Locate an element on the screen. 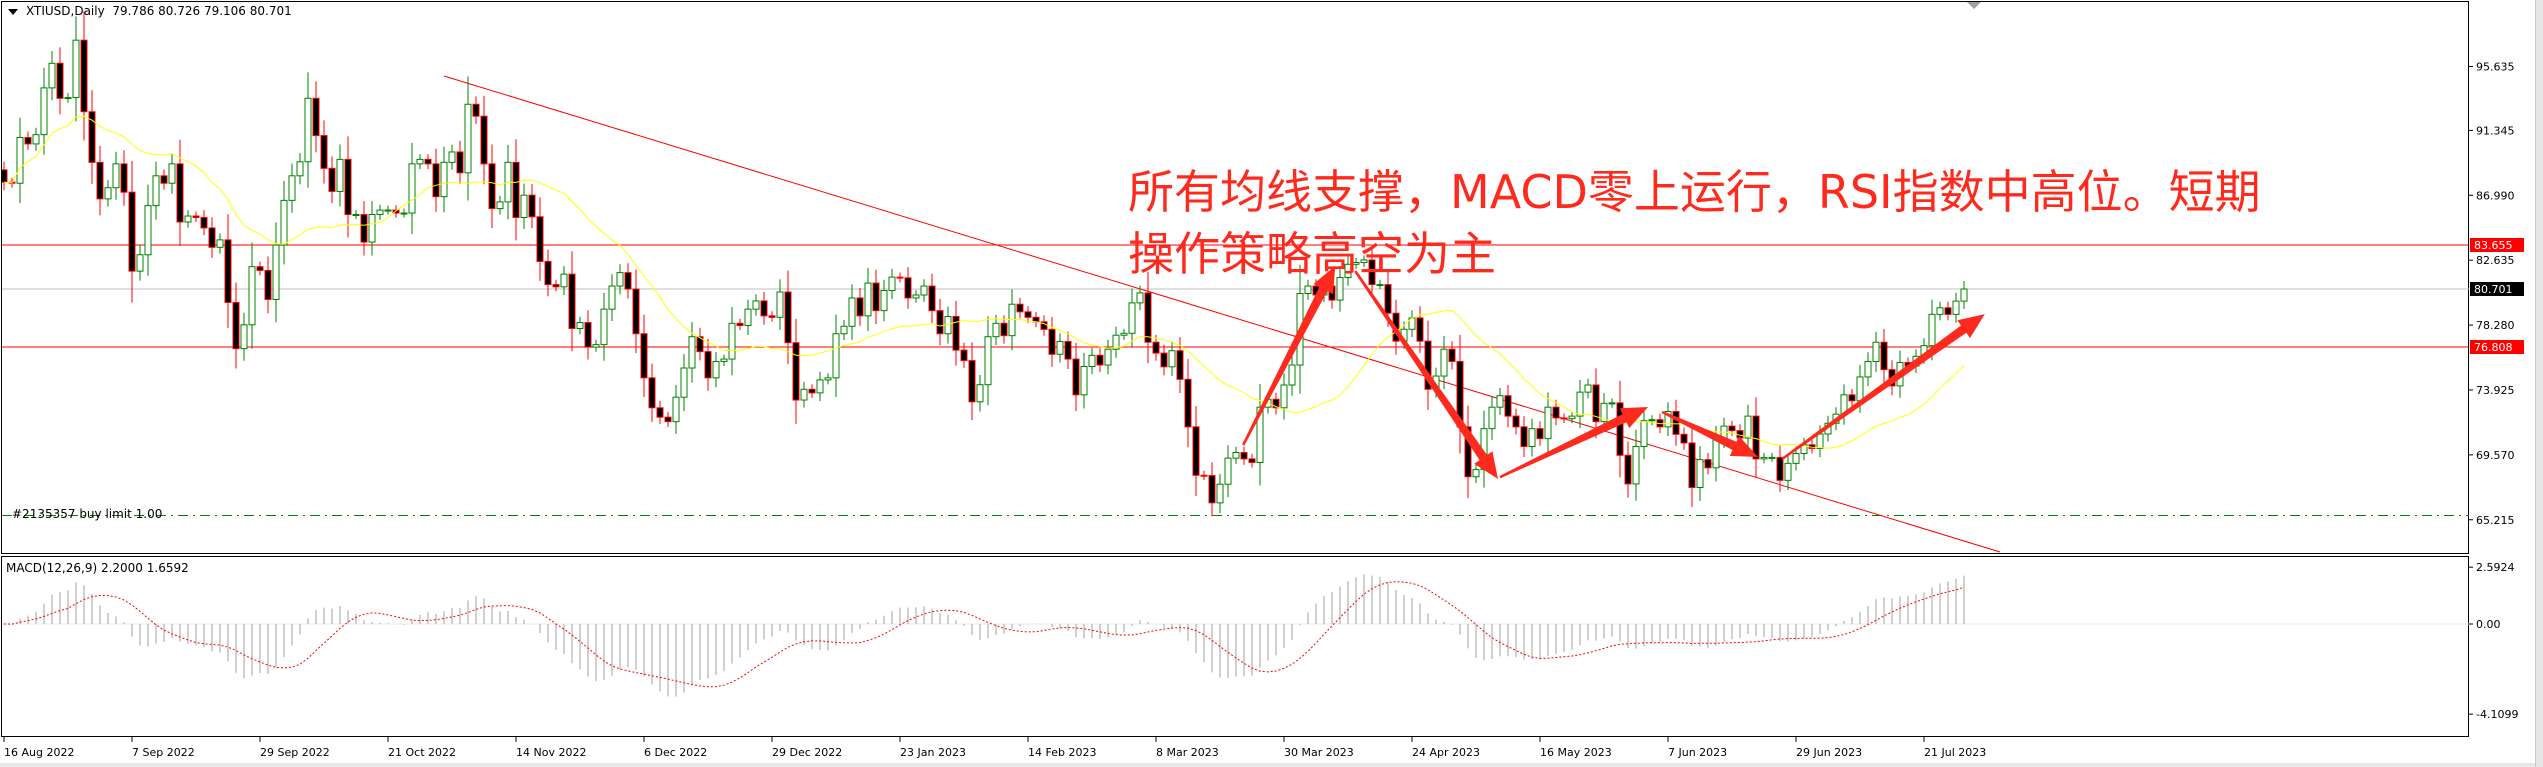 This screenshot has width=2543, height=767. price-tick-label: 69.570 is located at coordinates (2495, 455).